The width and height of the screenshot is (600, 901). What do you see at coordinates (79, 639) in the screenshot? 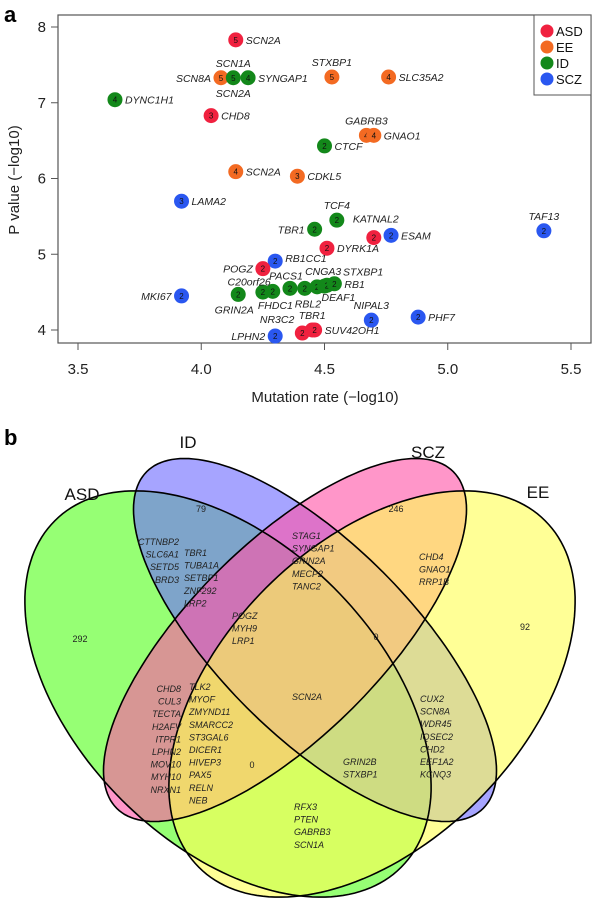
I see `venn-region-asd: 292` at bounding box center [79, 639].